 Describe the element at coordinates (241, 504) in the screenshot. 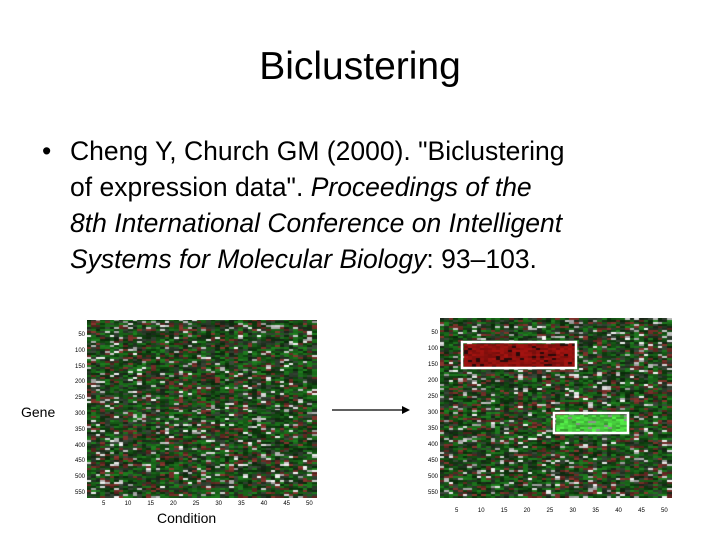

I see `left-heatmap-x-tick: 35` at that location.